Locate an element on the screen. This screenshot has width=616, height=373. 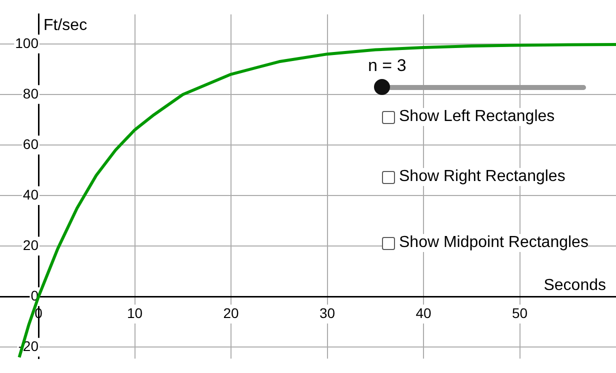
annotation: Show Left Rectangles is located at coordinates (477, 117).